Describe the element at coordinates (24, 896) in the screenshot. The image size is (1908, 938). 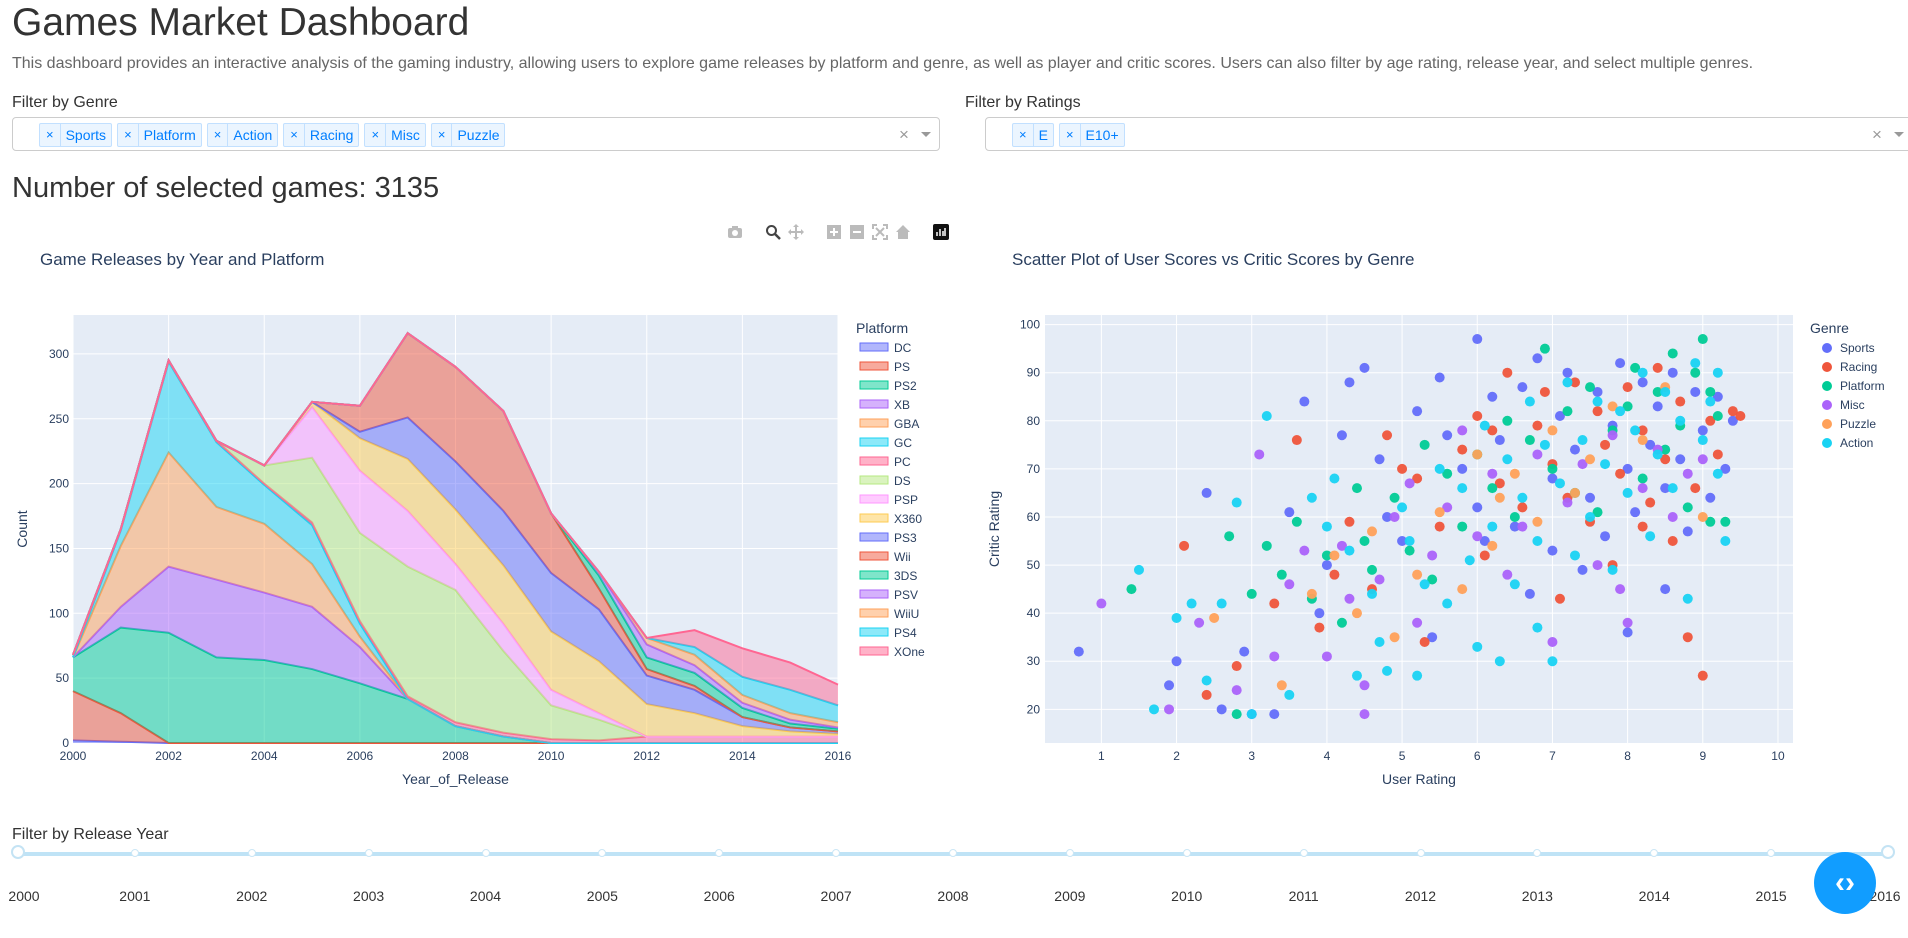
I see `year-slider-tick-label: 2000` at that location.